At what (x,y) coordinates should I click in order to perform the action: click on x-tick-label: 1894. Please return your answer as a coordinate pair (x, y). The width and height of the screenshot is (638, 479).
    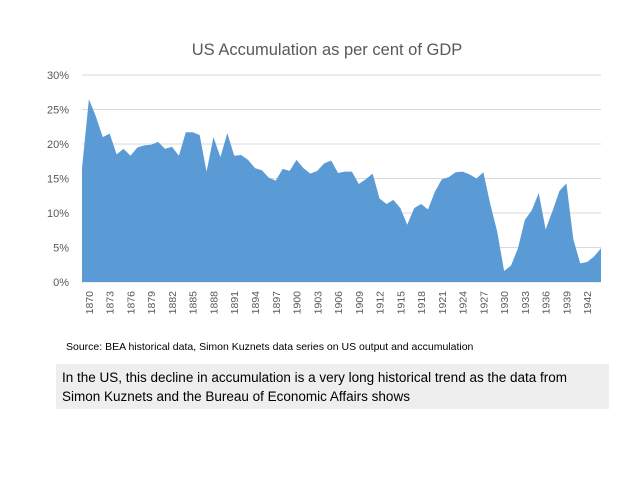
    Looking at the image, I should click on (256, 303).